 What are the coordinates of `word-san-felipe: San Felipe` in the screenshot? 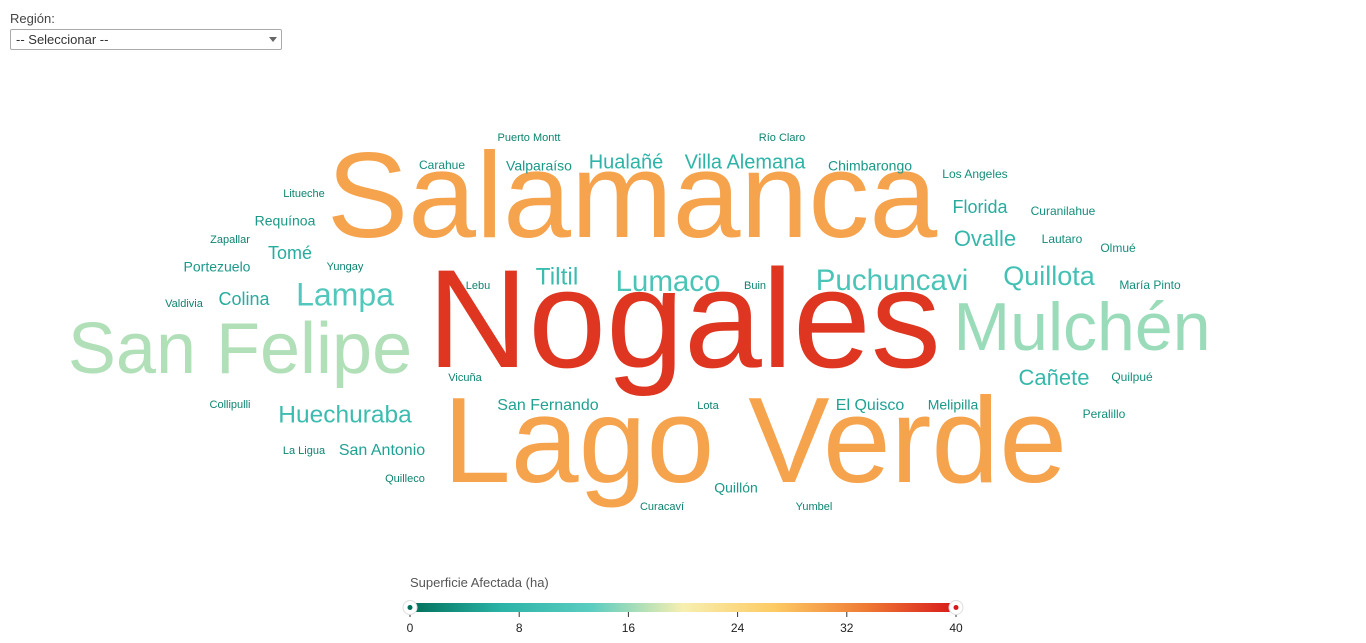 It's located at (240, 349).